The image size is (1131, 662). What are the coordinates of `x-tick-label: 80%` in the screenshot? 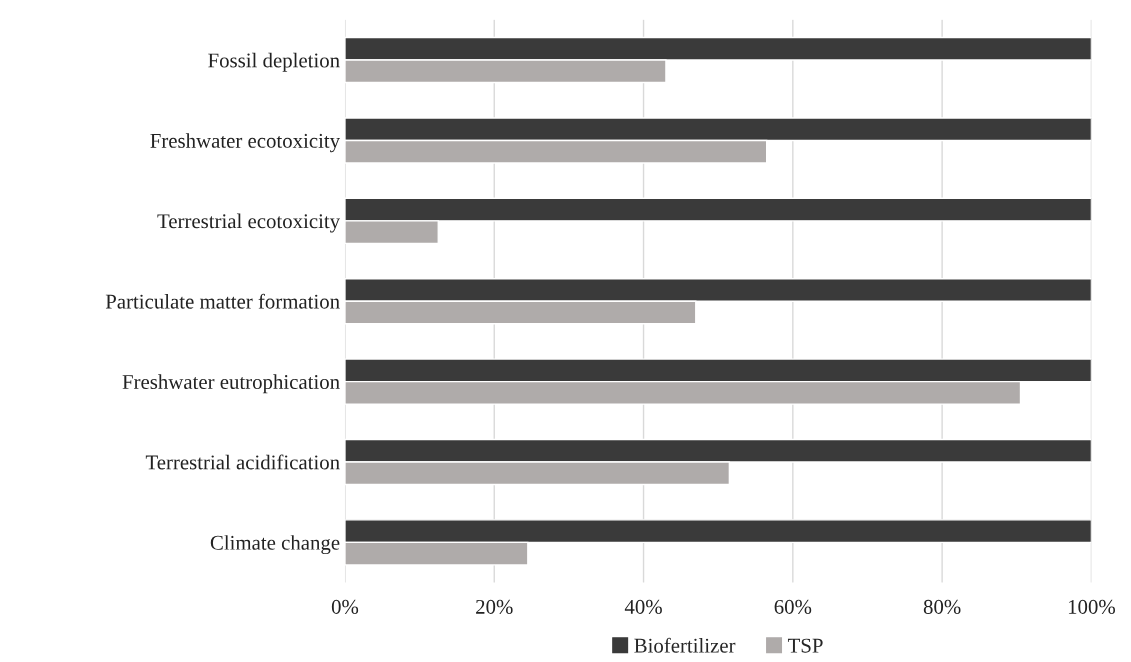 It's located at (942, 606).